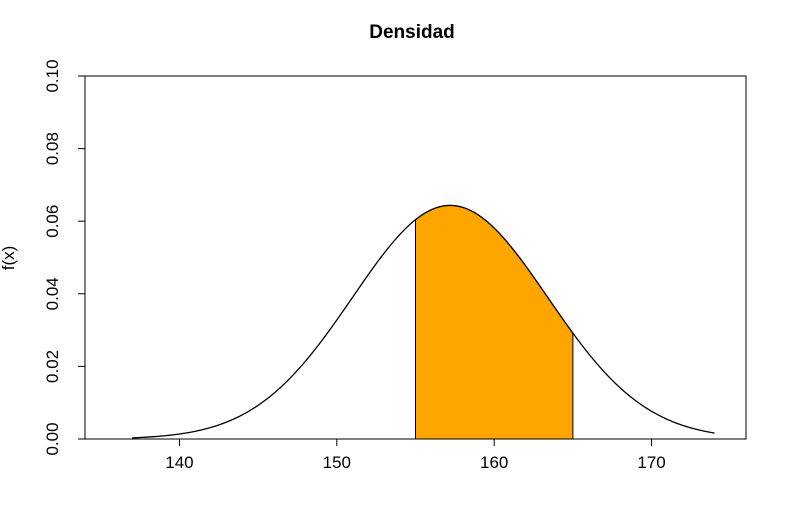 Image resolution: width=805 pixels, height=506 pixels. What do you see at coordinates (494, 322) in the screenshot?
I see `shaded-area` at bounding box center [494, 322].